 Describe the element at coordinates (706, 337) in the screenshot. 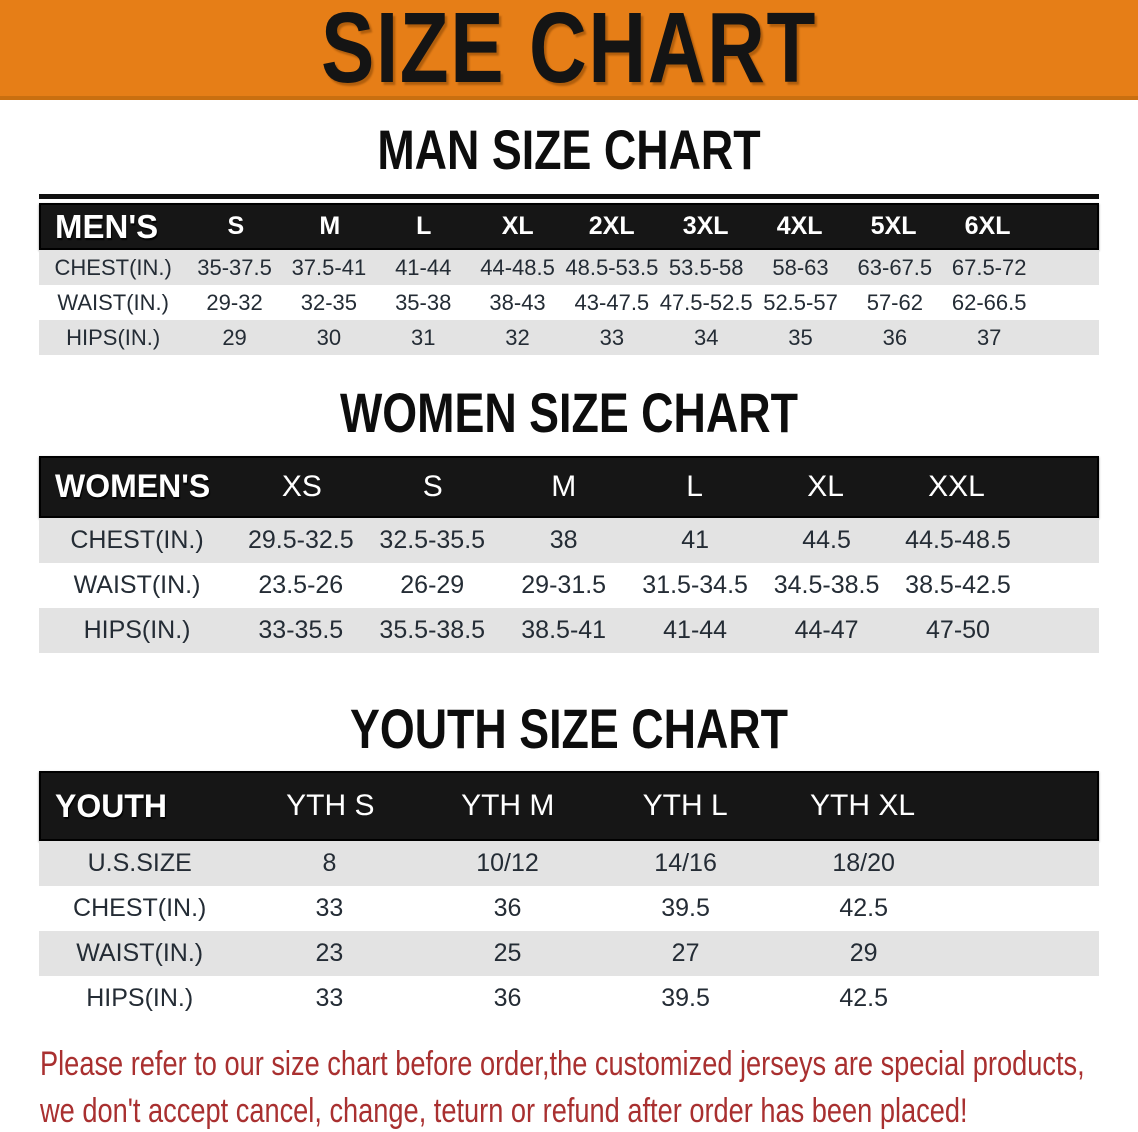

I see `measurement-value: 34` at that location.